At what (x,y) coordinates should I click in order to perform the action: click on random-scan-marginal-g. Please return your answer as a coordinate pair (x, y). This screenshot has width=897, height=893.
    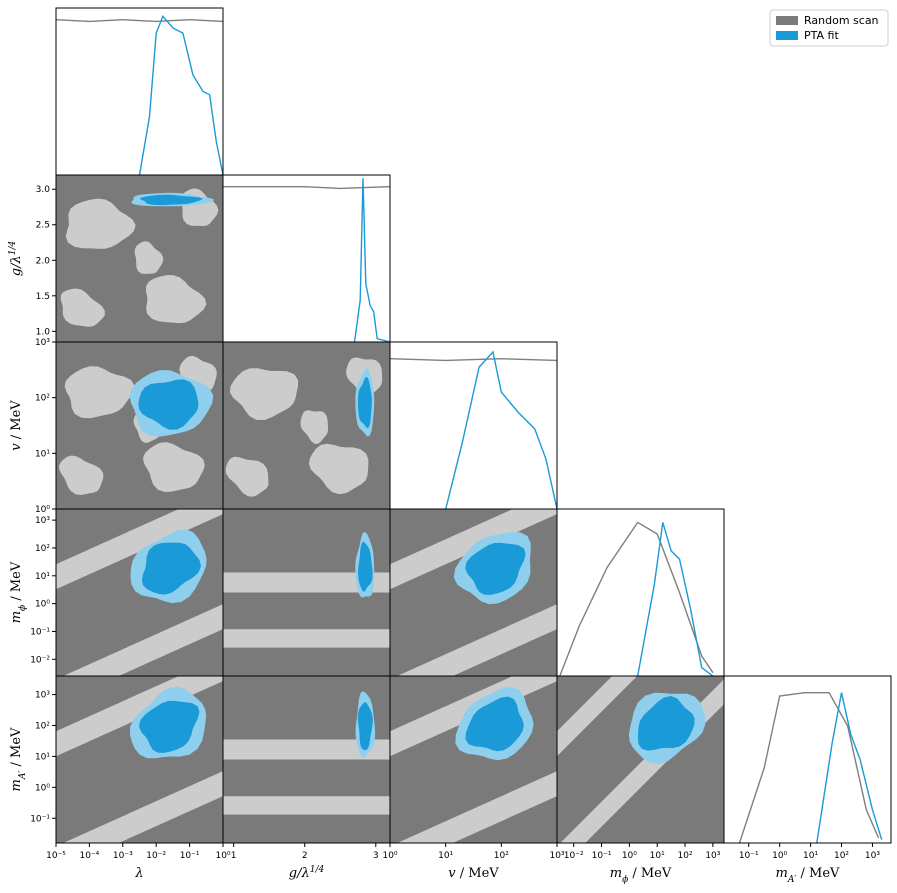
    Looking at the image, I should click on (306, 188).